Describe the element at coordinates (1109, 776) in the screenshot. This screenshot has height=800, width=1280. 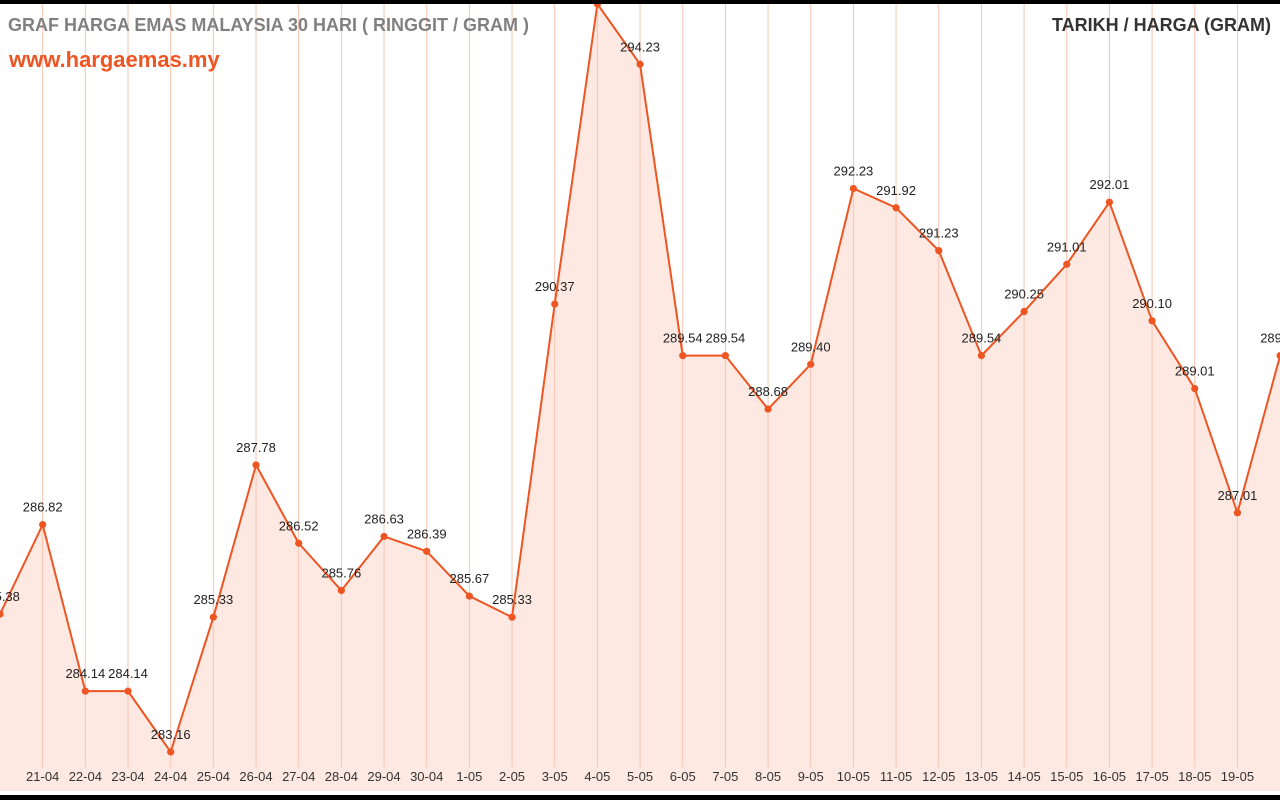
I see `x-tick-label: 16-05` at that location.